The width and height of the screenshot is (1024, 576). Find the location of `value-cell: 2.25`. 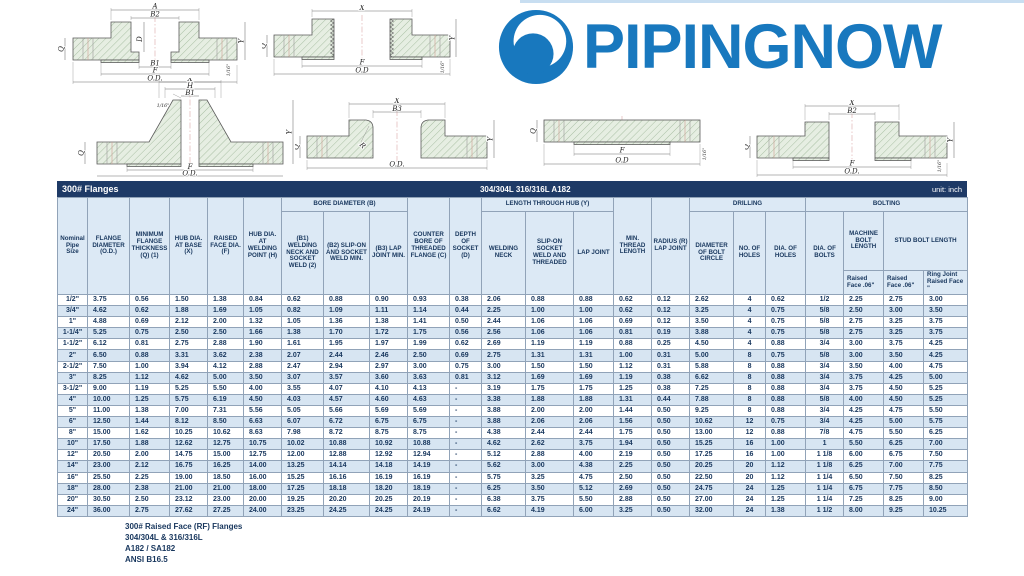

value-cell: 2.25 is located at coordinates (633, 466).